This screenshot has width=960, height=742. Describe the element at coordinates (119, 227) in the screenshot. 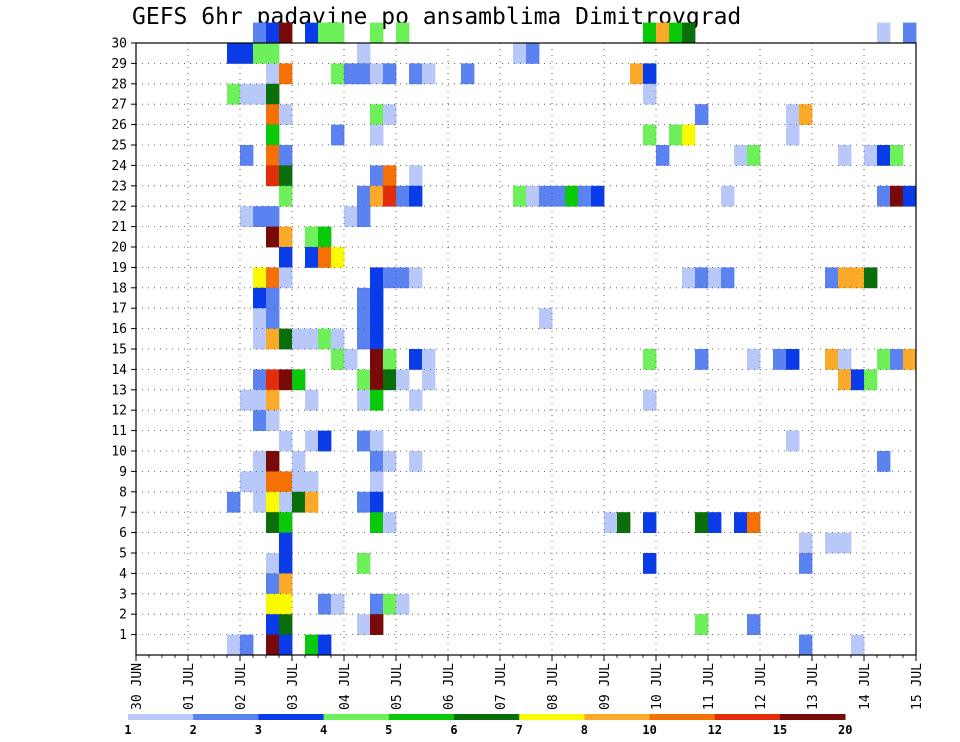

I see `y-tick-label: 21` at that location.